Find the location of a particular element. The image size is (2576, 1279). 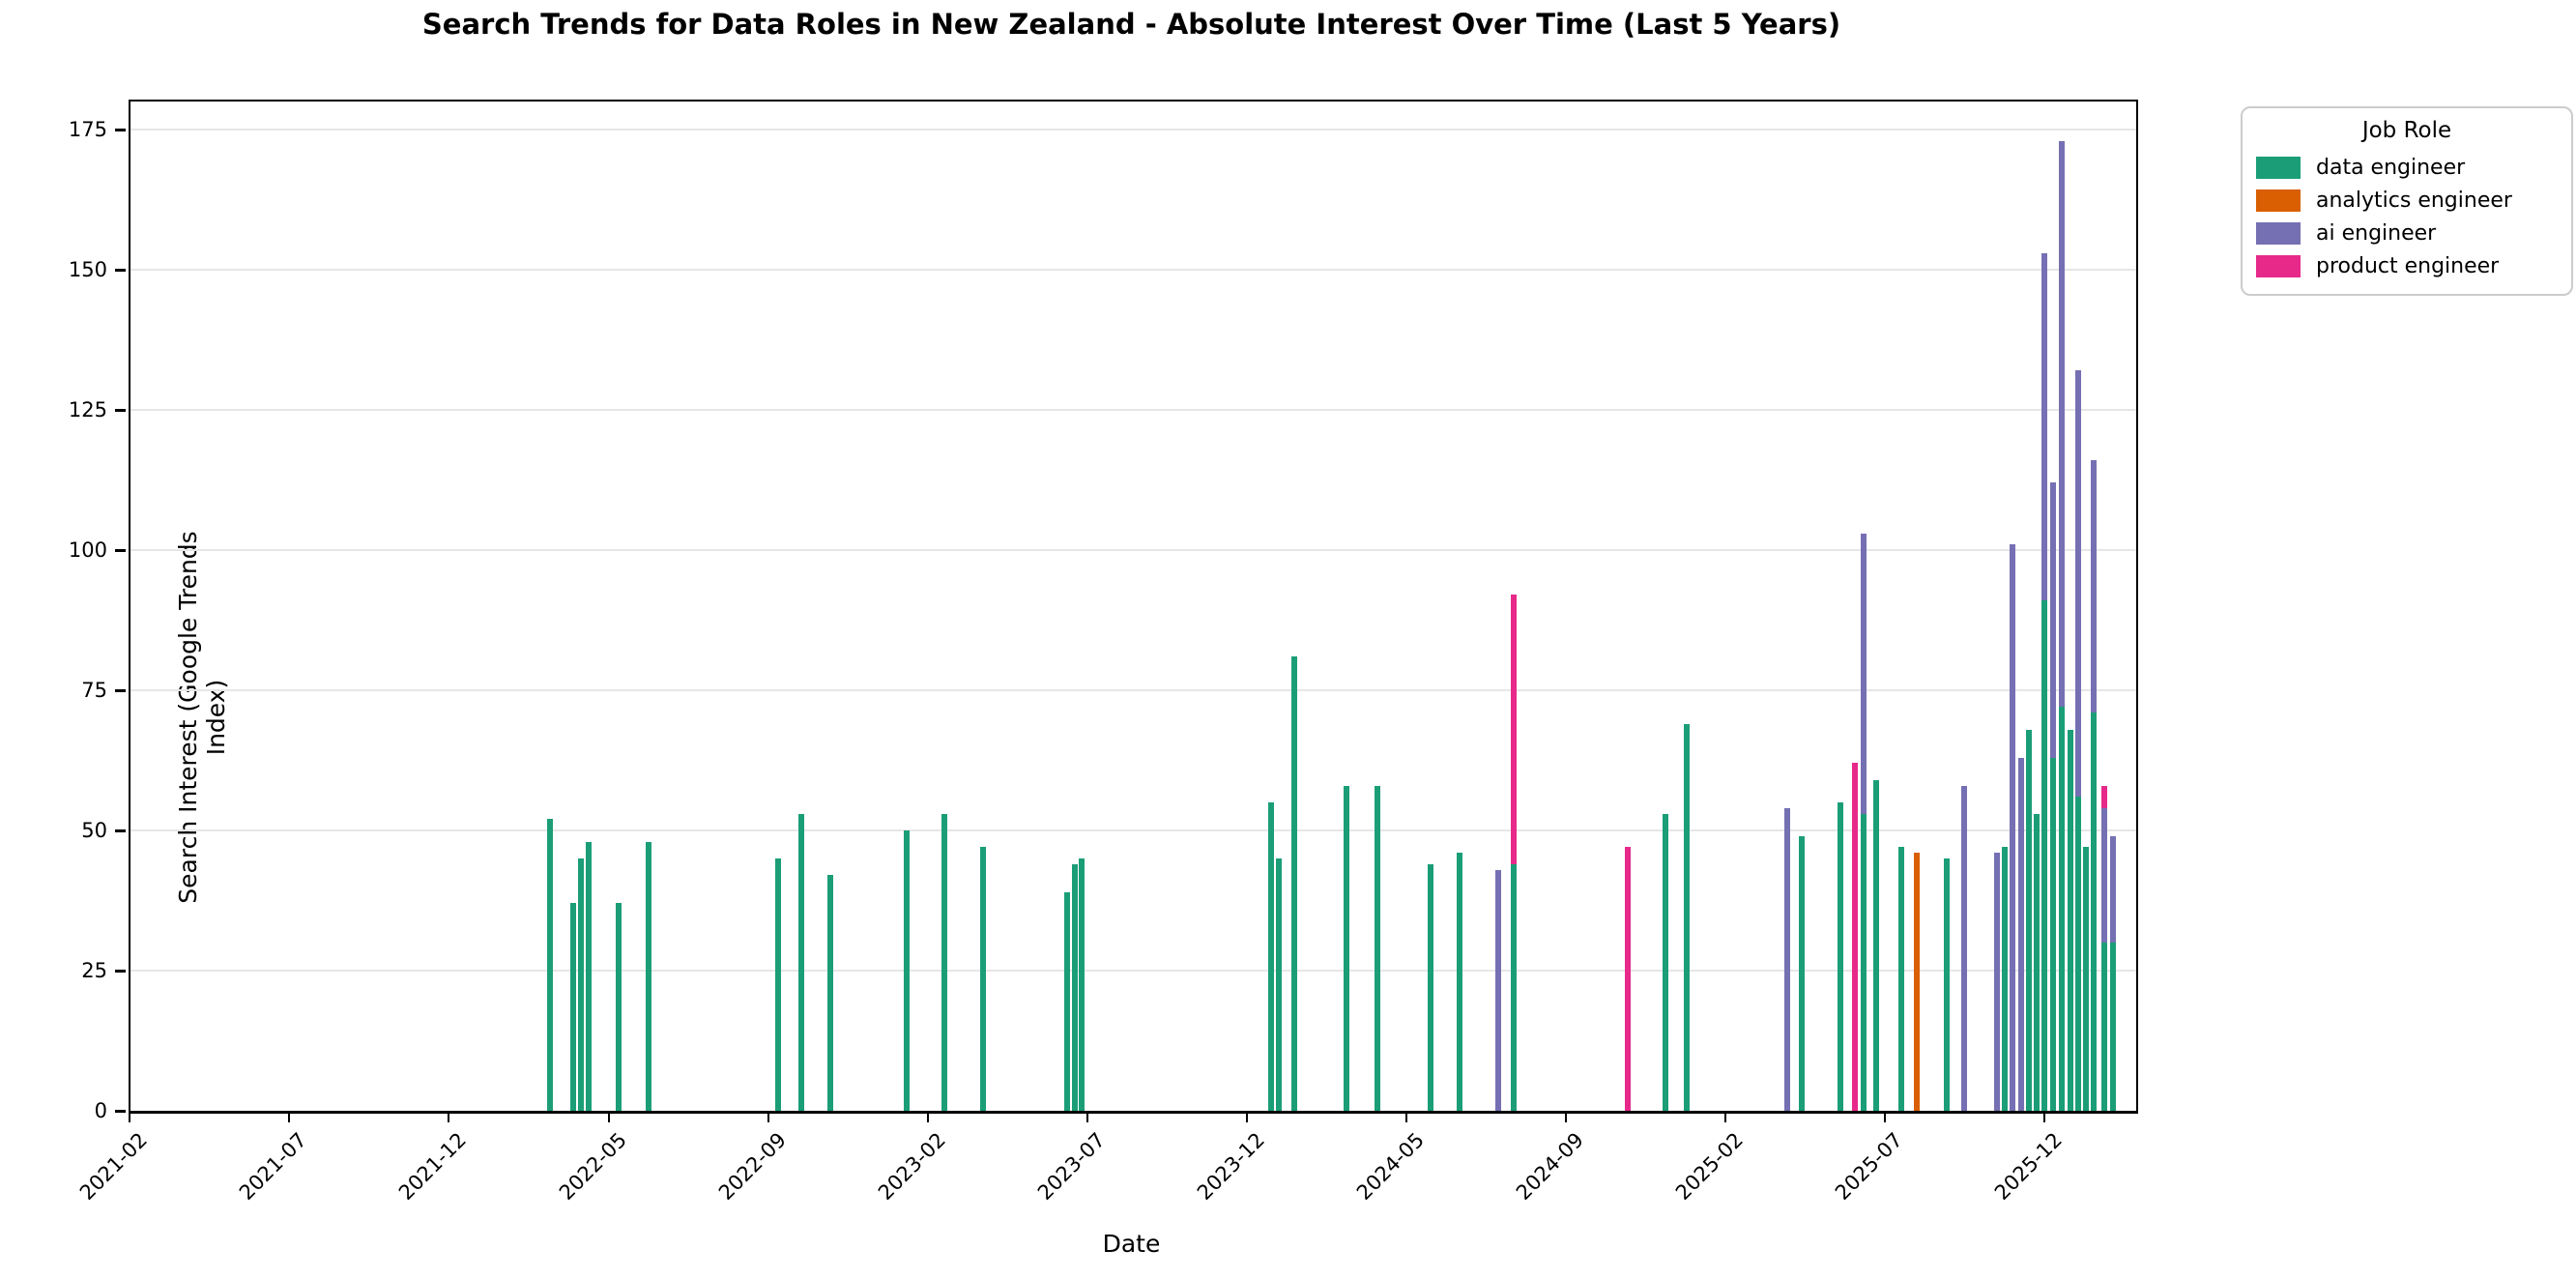

x-tick-label-2021-07: 2021-07 is located at coordinates (273, 1167).